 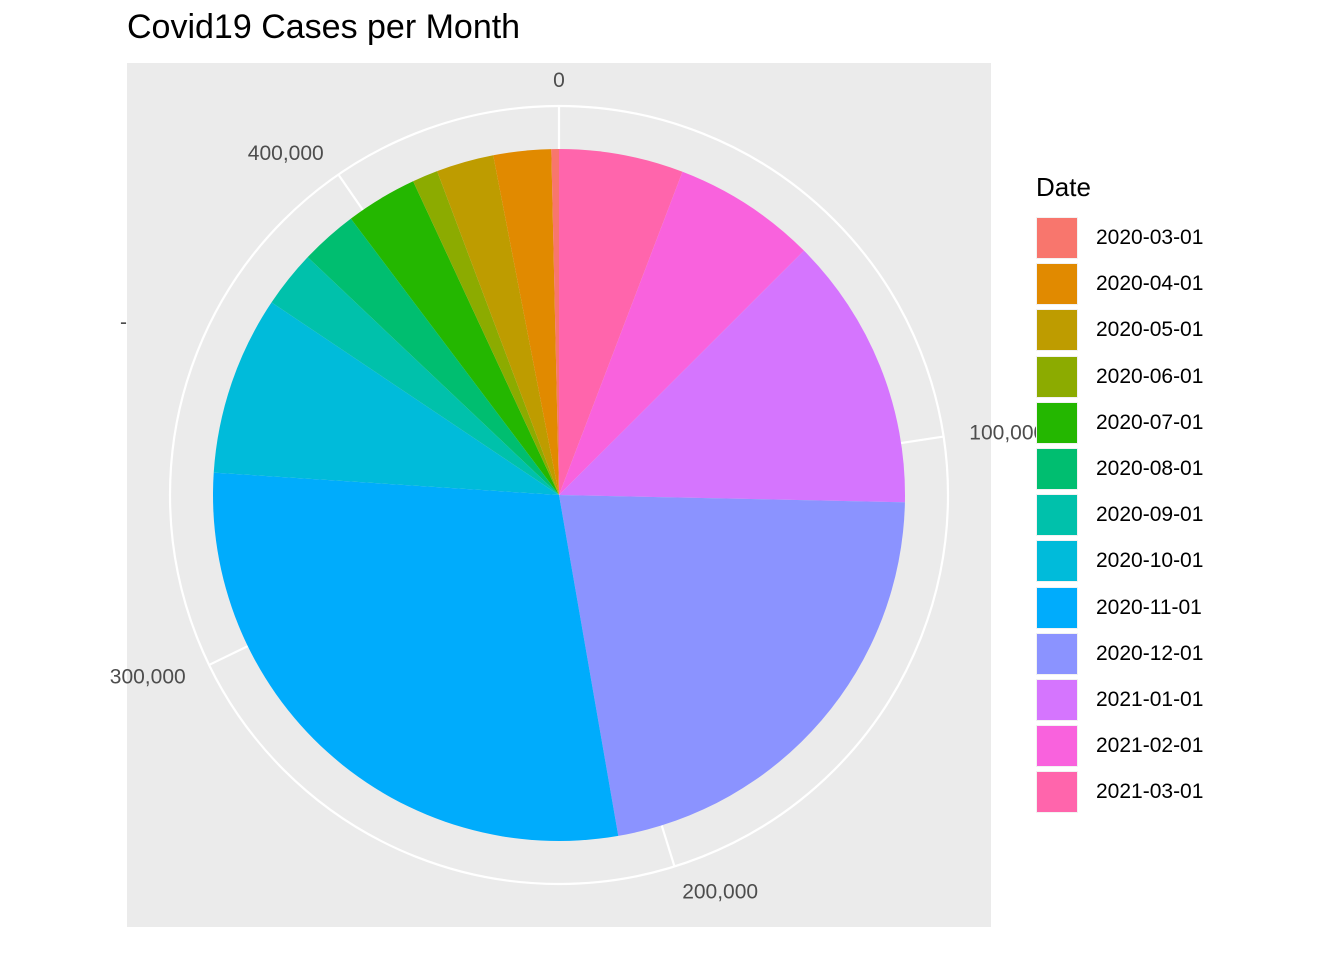 I want to click on legend-label: 2020-04-01, so click(x=1150, y=284).